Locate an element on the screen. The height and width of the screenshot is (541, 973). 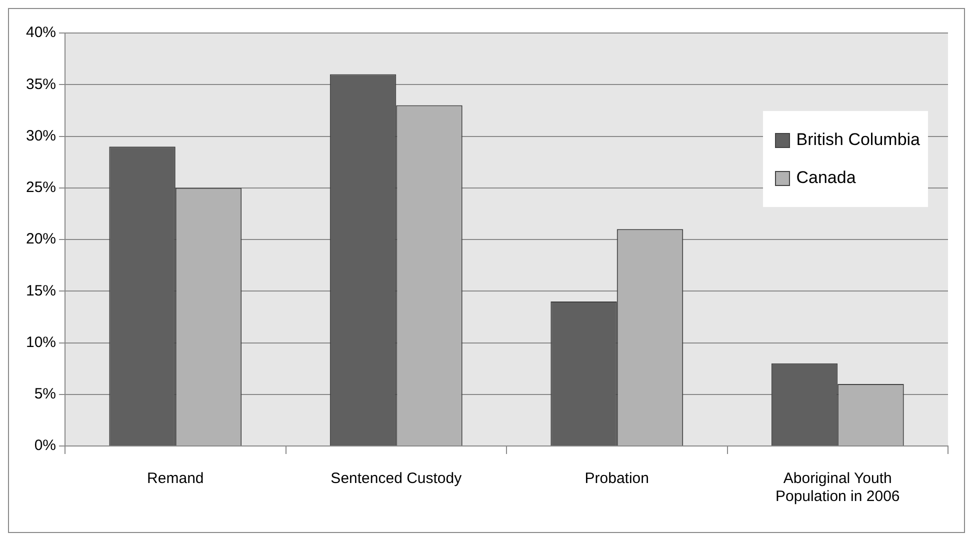
legend-label: Canada is located at coordinates (826, 178).